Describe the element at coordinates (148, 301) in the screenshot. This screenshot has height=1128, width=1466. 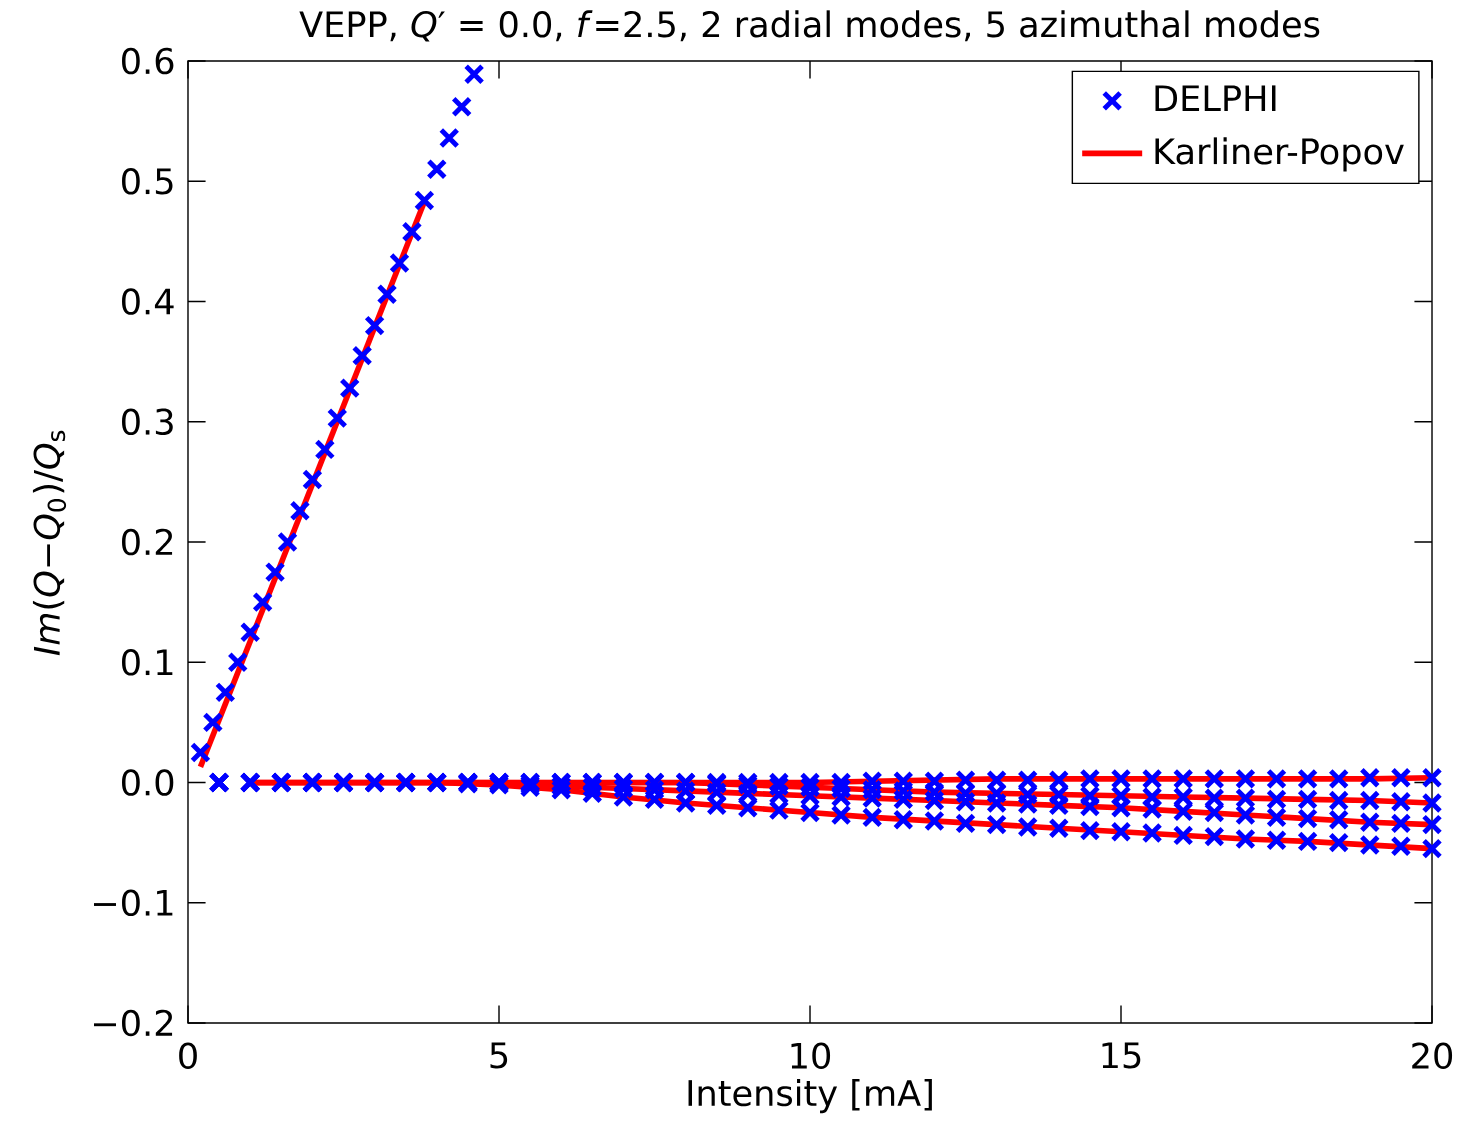
I see `y-tick-label: 0.4` at that location.